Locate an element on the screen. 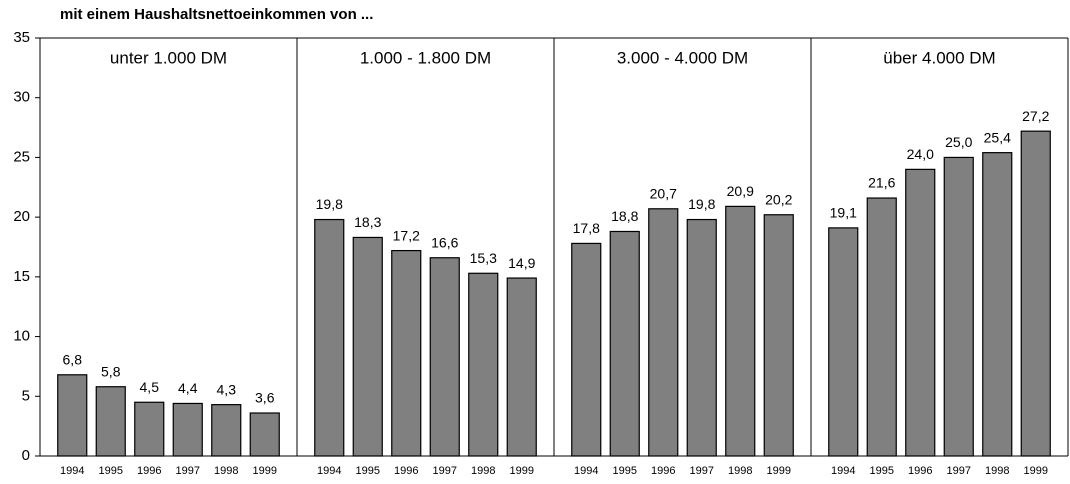 Image resolution: width=1070 pixels, height=484 pixels. value-label: 21,6 is located at coordinates (881, 183).